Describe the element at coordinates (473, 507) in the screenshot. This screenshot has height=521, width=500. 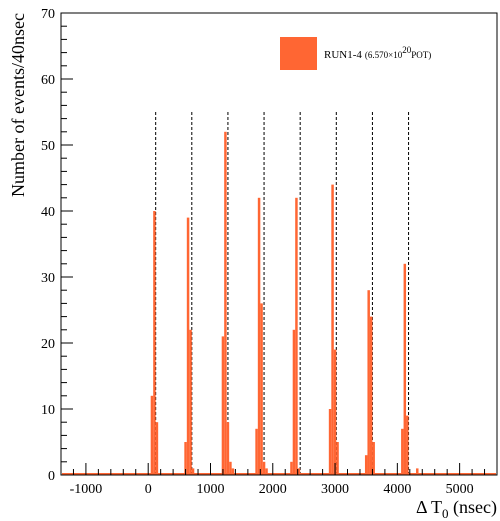
I see `x-axis-title-unit: (nsec)` at that location.